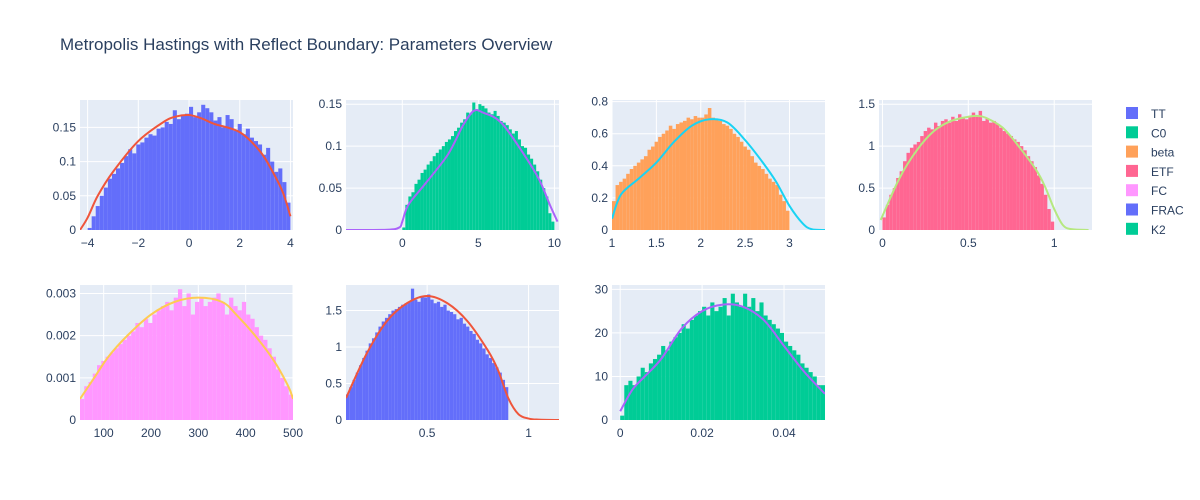 This screenshot has width=1200, height=500. What do you see at coordinates (1146, 114) in the screenshot?
I see `legend-item-tt: TT` at bounding box center [1146, 114].